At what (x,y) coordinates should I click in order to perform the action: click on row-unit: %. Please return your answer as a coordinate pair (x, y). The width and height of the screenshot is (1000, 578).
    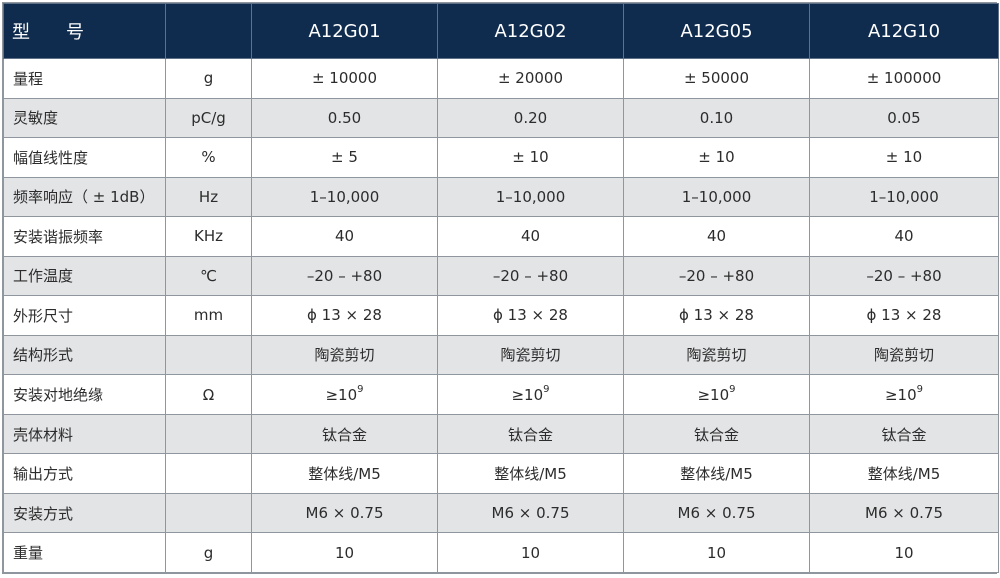
    Looking at the image, I should click on (208, 157).